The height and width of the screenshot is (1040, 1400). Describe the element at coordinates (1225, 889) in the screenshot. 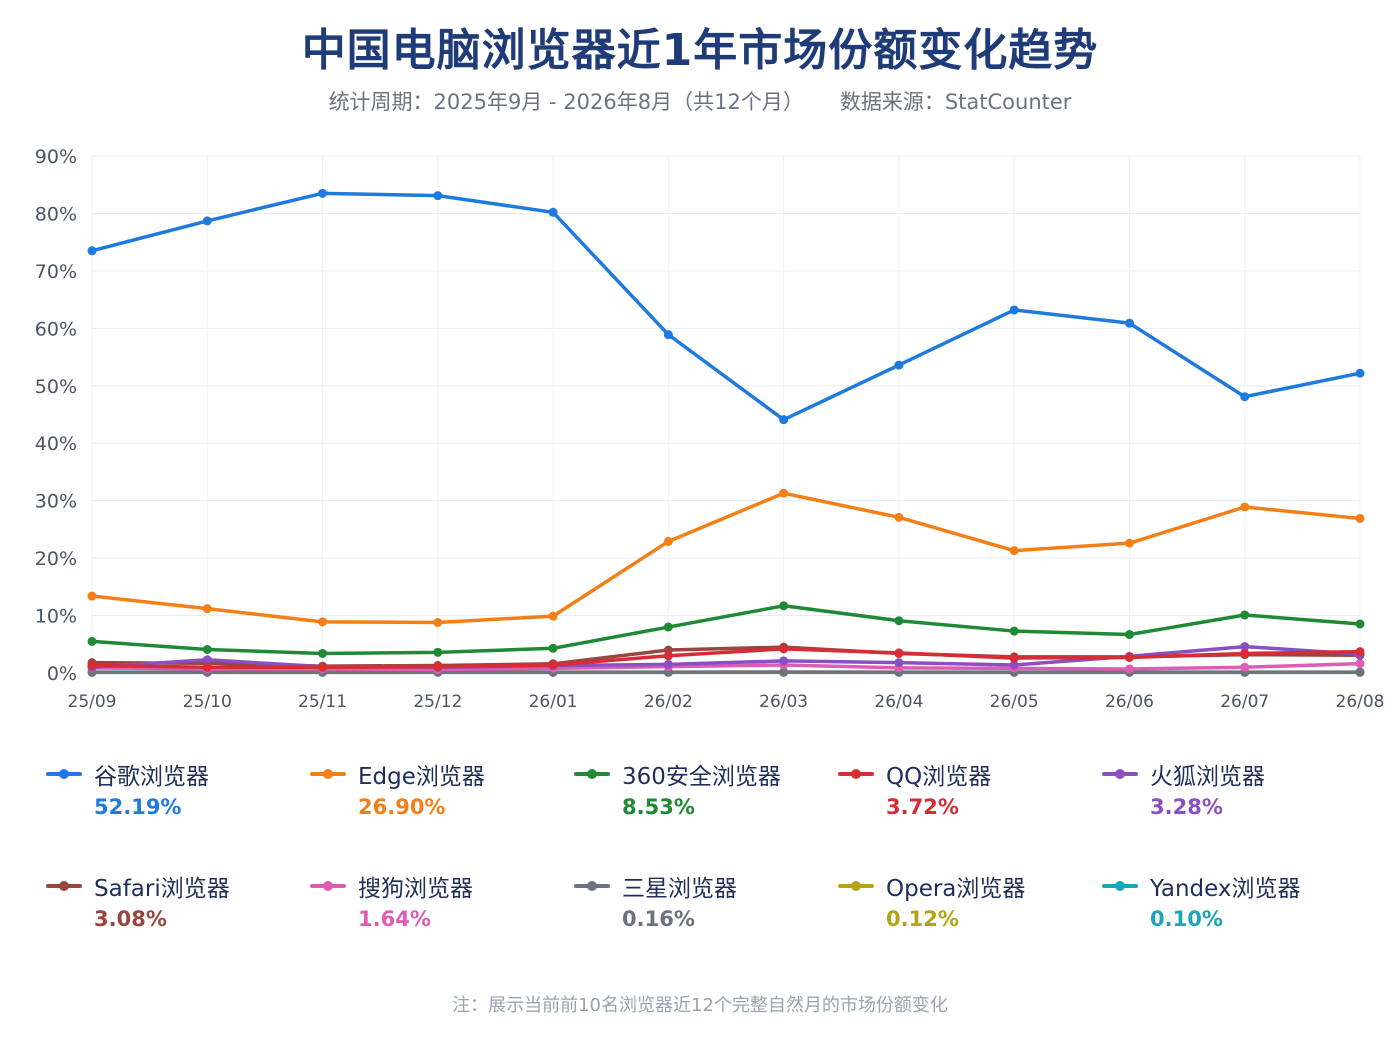

I see `legend-series-name: Yandex浏览器` at that location.